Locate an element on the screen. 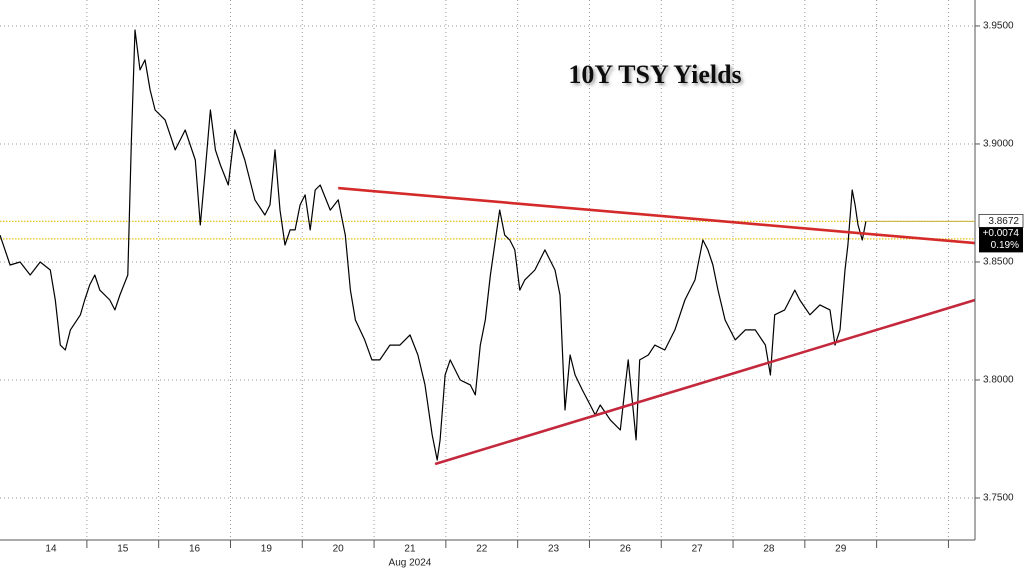  x-tick-label: 29 is located at coordinates (841, 549).